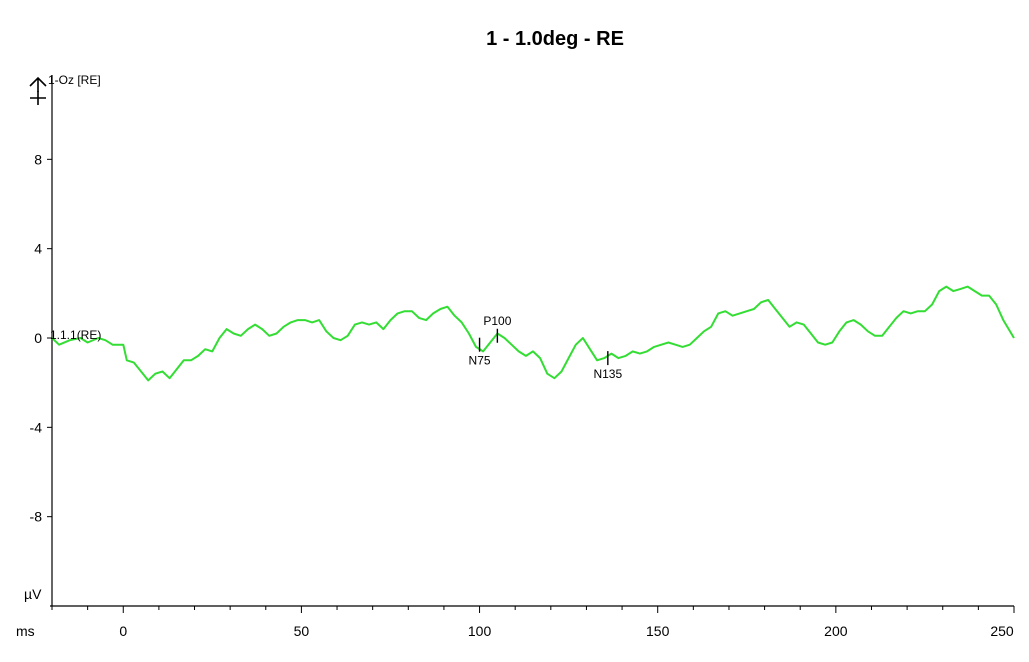  I want to click on x-tick-label: 250, so click(1002, 631).